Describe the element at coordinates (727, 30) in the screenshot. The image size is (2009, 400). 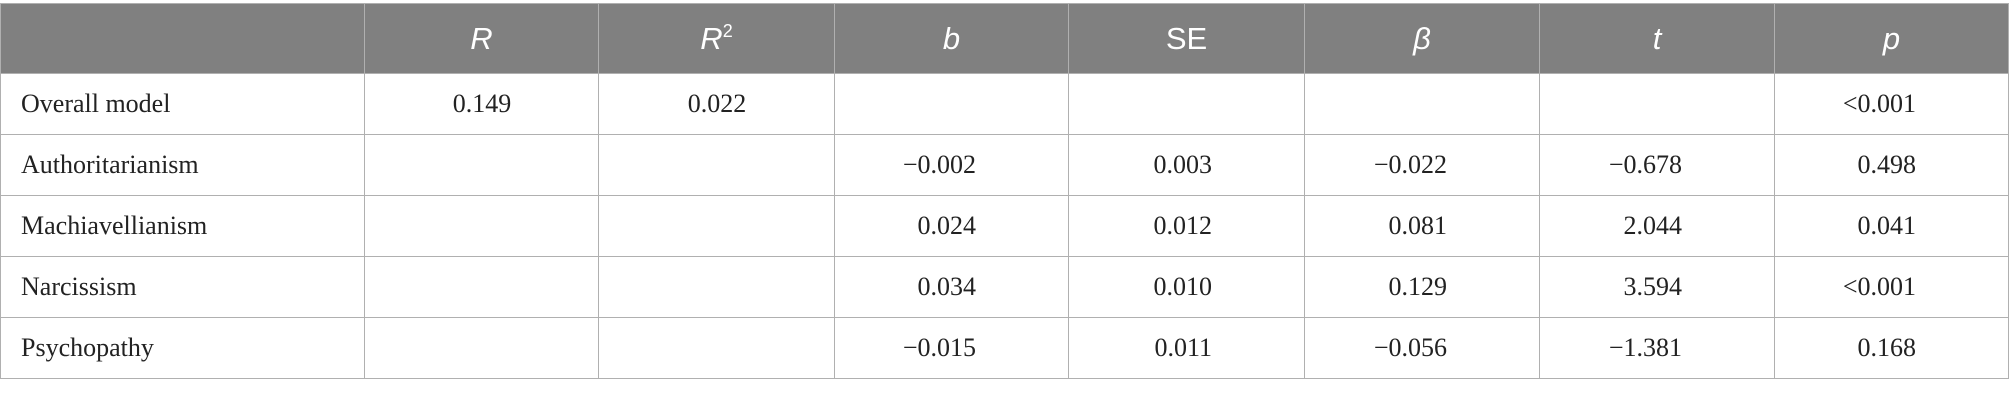
I see `header-sup: 2` at that location.